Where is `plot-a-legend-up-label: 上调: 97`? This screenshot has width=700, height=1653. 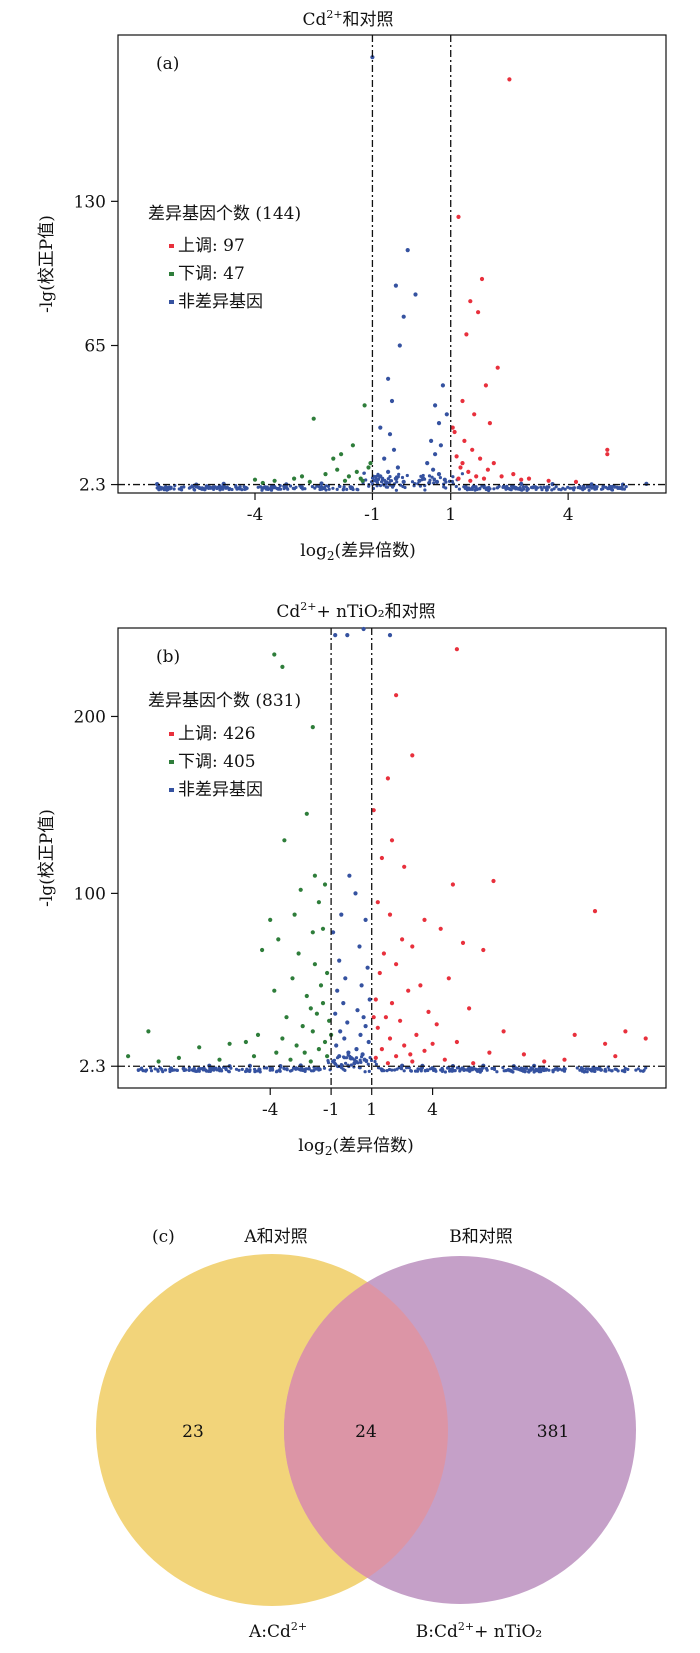 plot-a-legend-up-label: 上调: 97 is located at coordinates (211, 246).